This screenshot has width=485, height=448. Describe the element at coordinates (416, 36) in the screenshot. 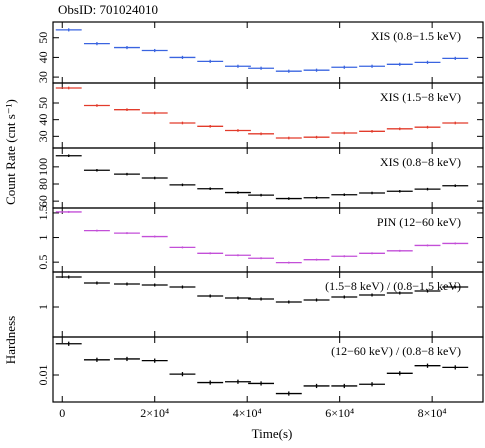

I see `panel-label: XIS (0.8−1.5 keV)` at that location.